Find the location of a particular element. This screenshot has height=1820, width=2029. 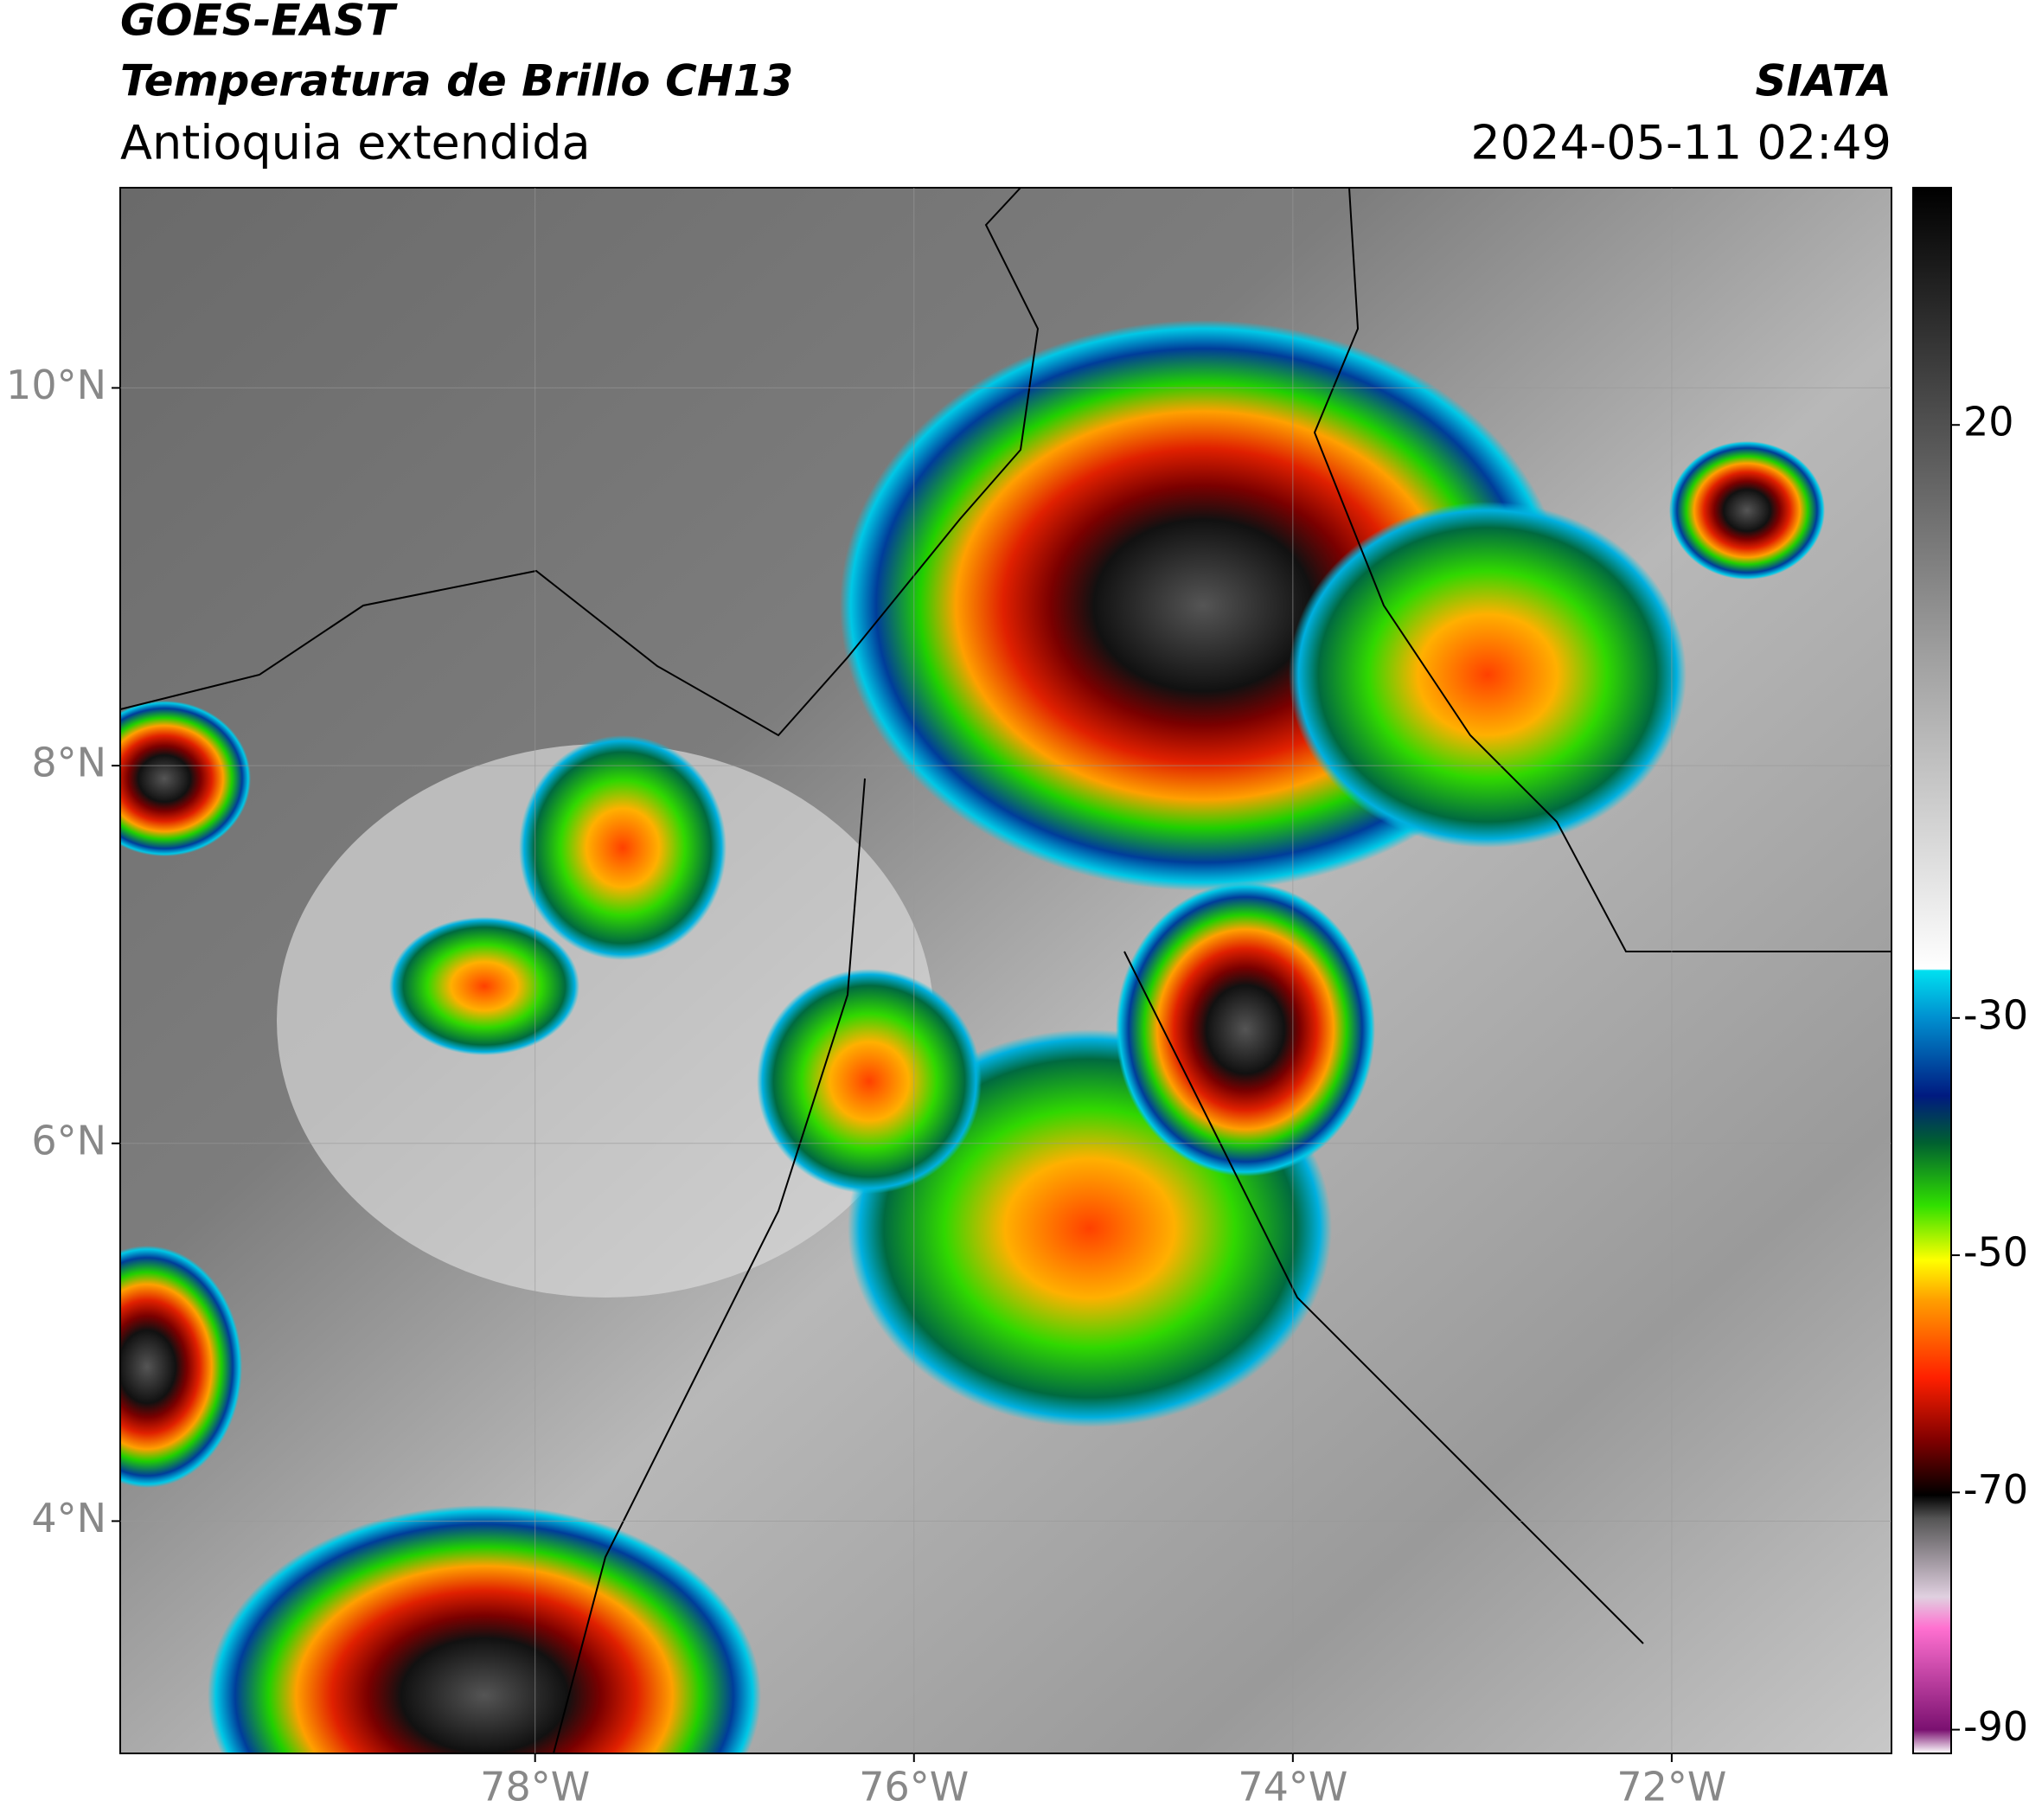

y-tick-label: 4°N is located at coordinates (68, 1518).